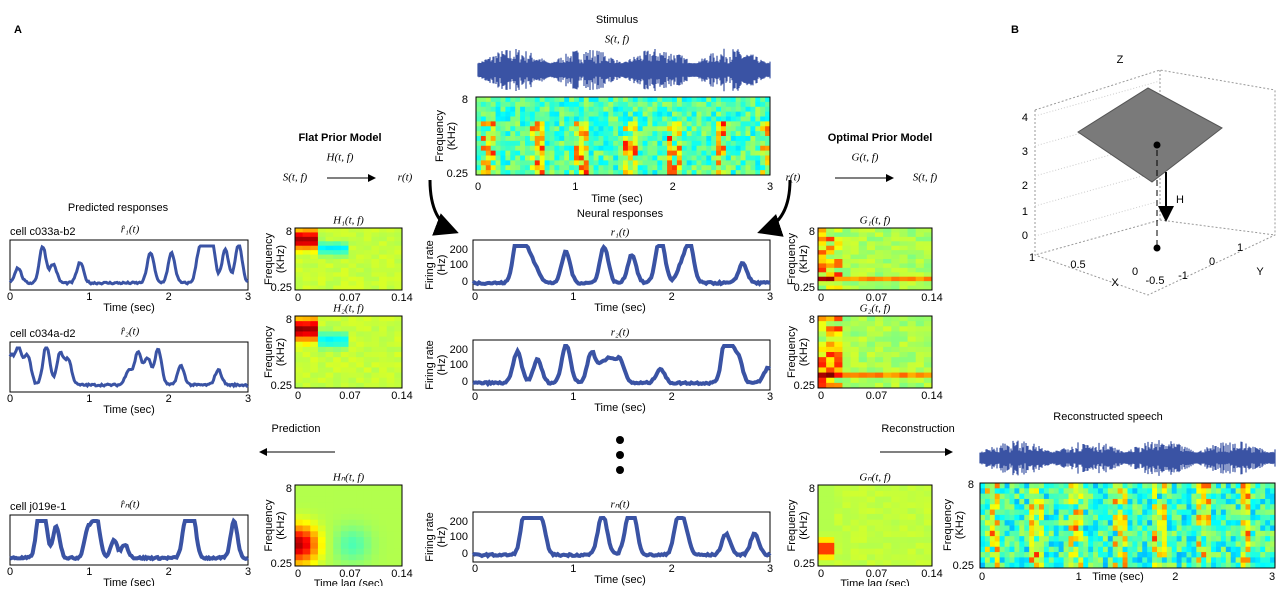 This screenshot has height=591, width=1280. I want to click on axis-box, so click(1217, 227).